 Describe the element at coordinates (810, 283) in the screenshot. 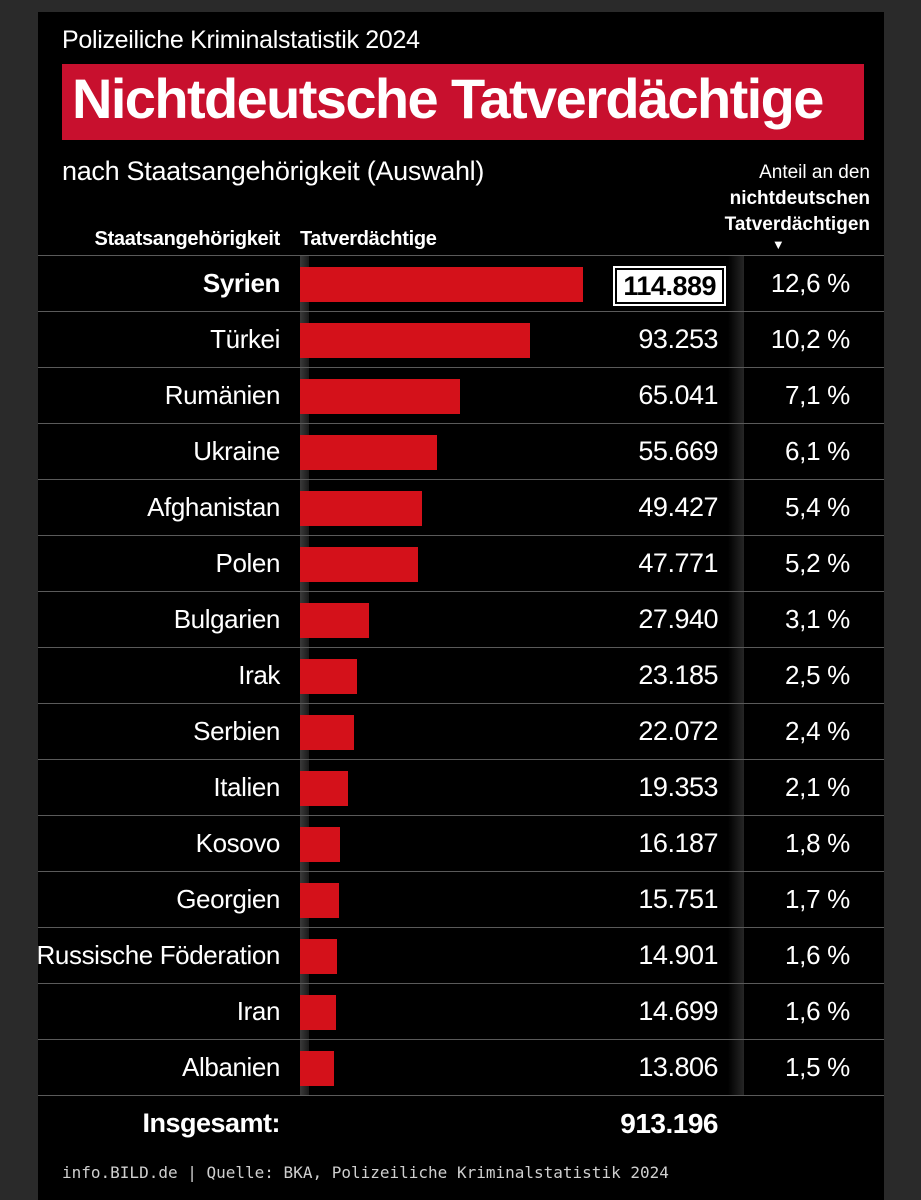

I see `share-label: 12,6 %` at that location.